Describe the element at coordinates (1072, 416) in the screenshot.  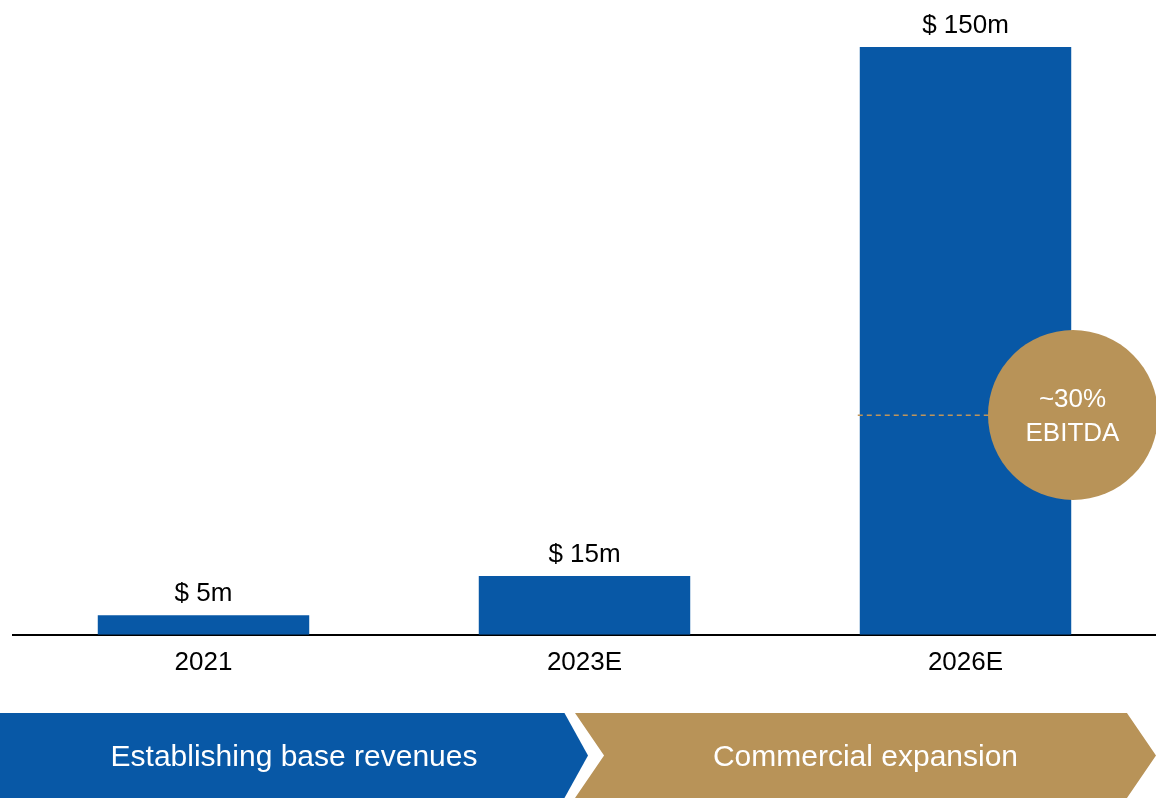
I see `annotation: ~30% EBITDA` at that location.